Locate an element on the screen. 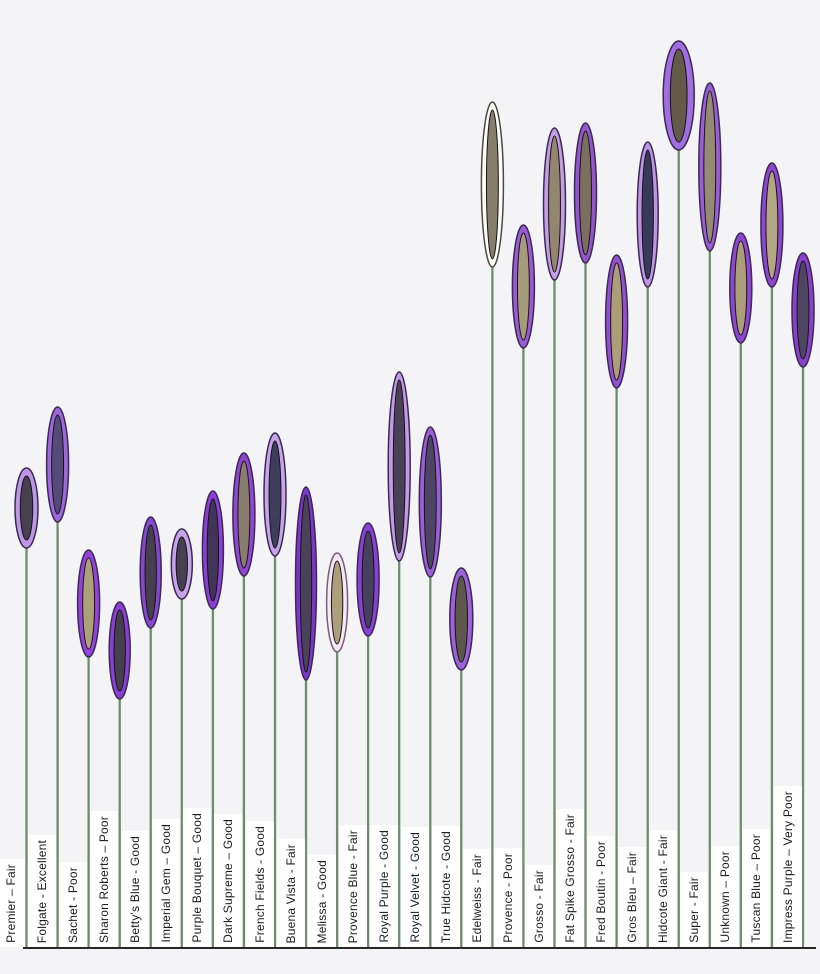 The width and height of the screenshot is (820, 974). x-axis-label: Sharon Roberts – Poor is located at coordinates (104, 879).